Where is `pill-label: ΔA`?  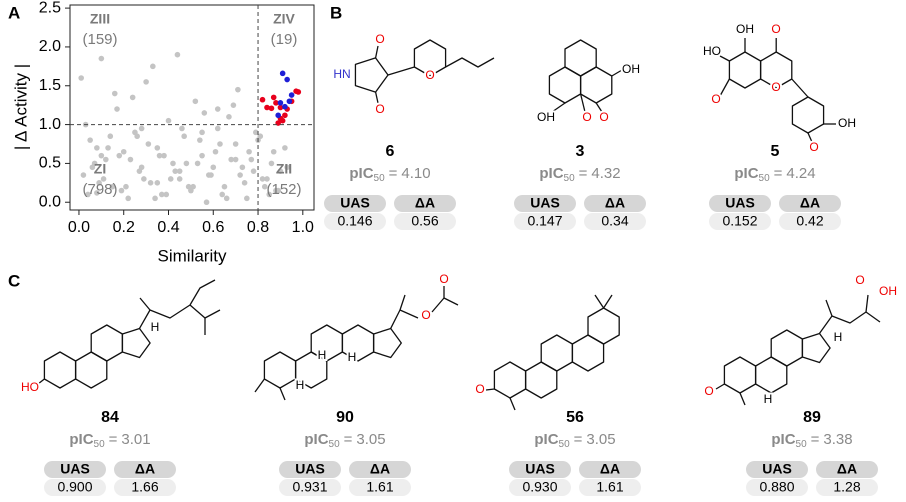
pill-label: ΔA is located at coordinates (847, 469).